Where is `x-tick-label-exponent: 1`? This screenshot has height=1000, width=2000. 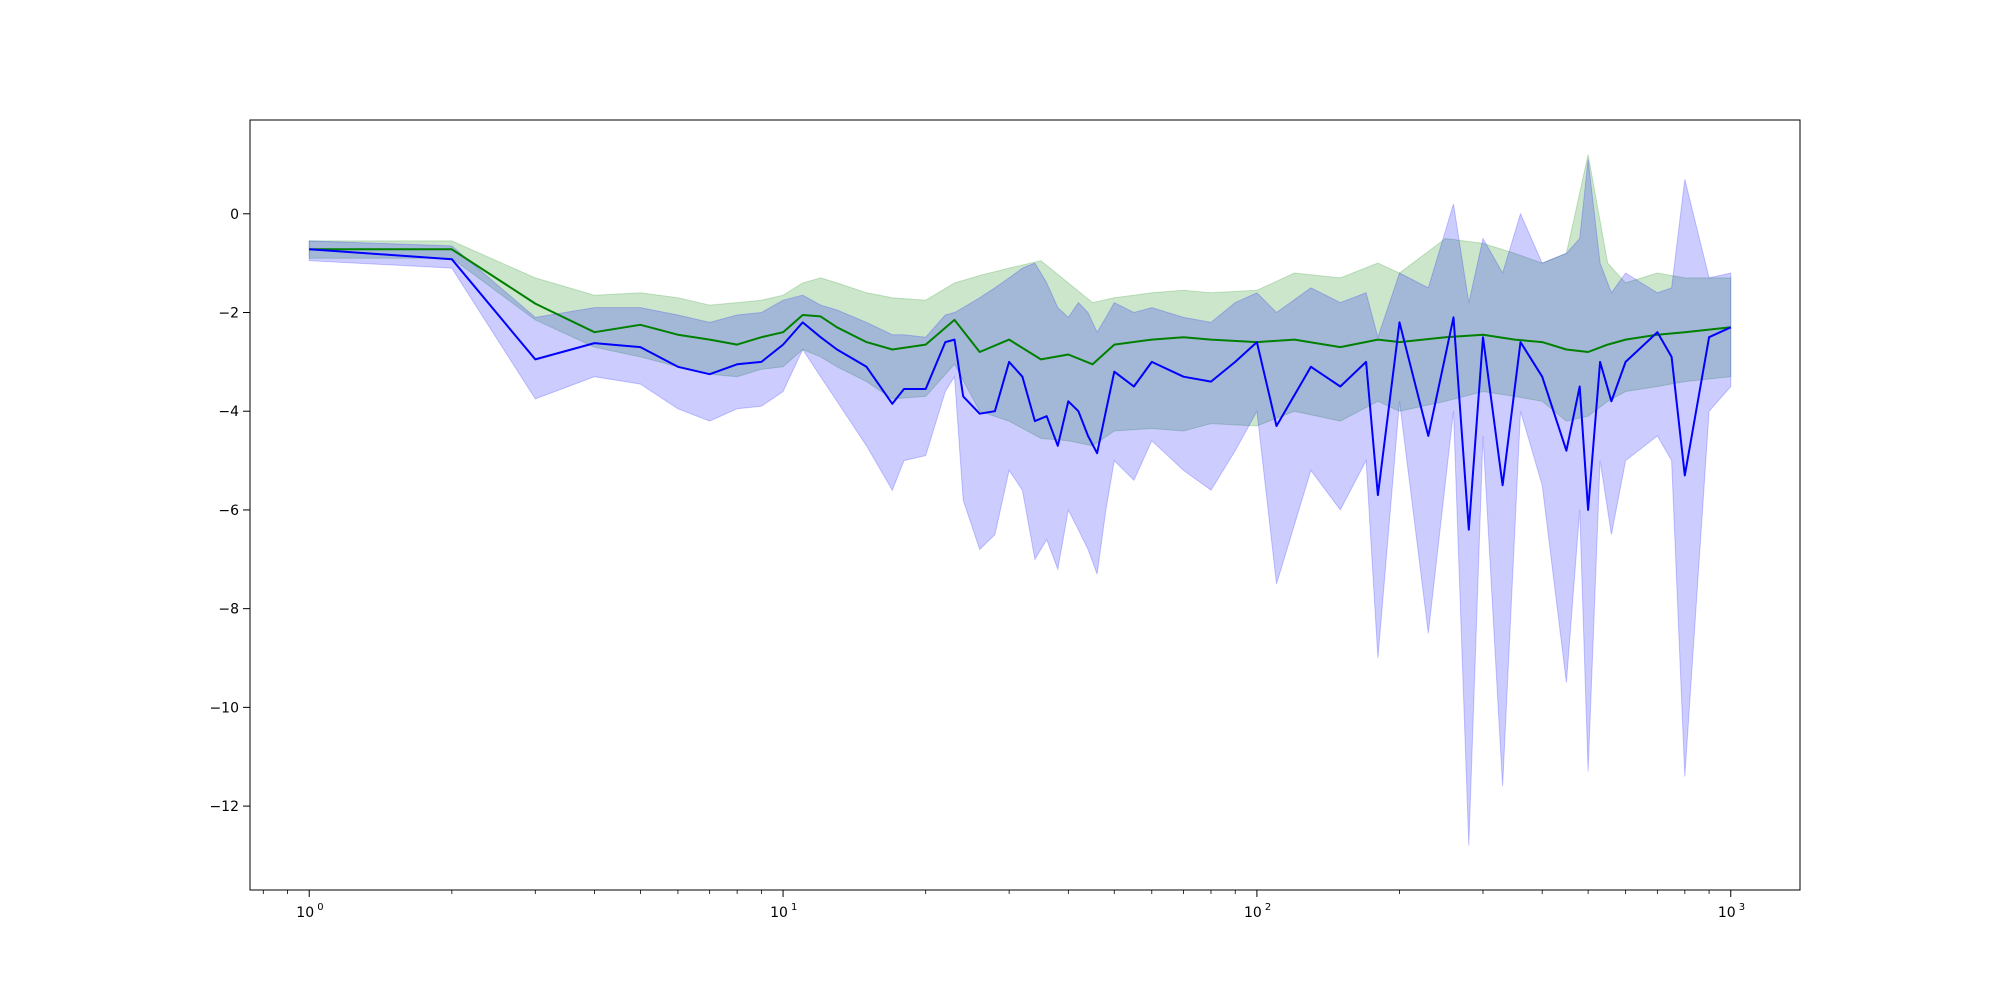 x-tick-label-exponent: 1 is located at coordinates (794, 907).